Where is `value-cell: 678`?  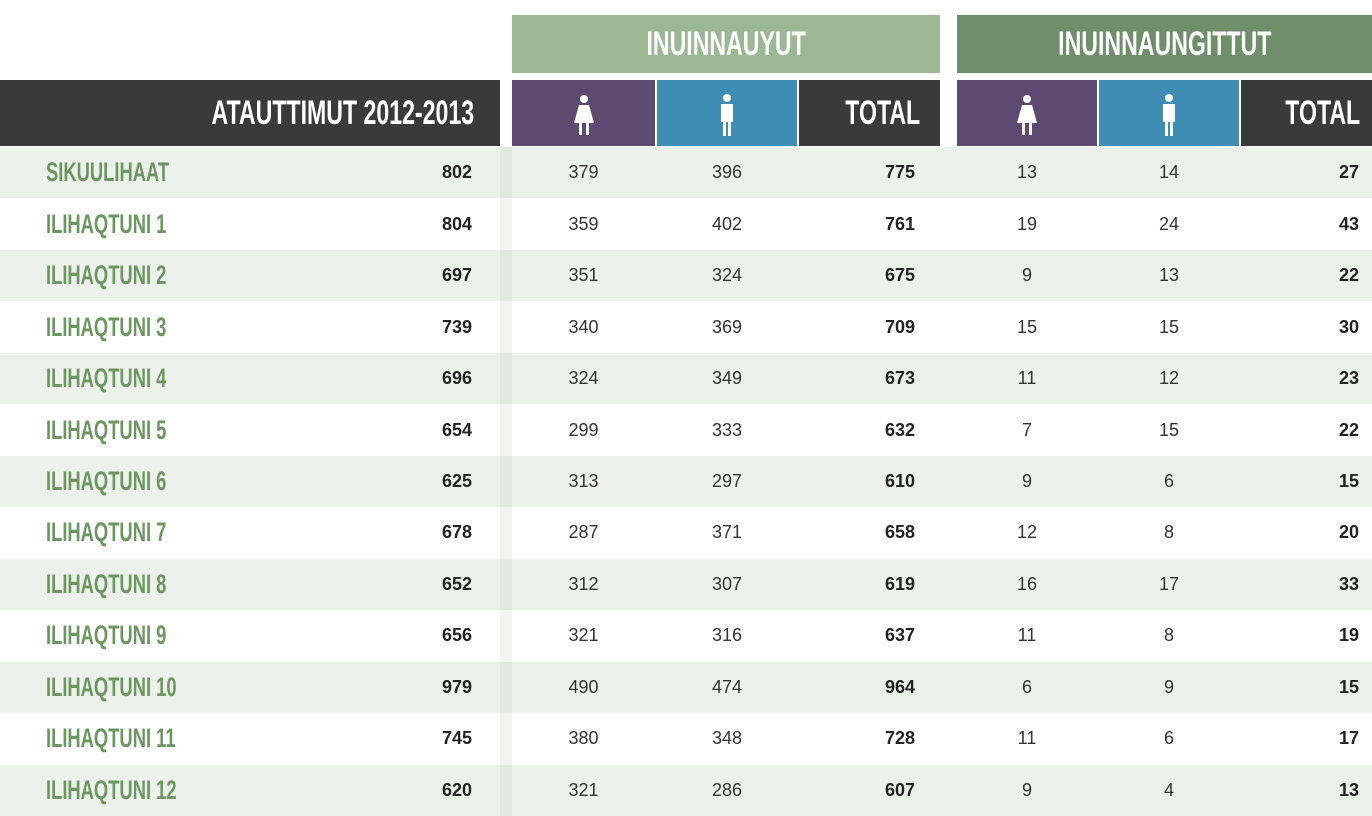 value-cell: 678 is located at coordinates (436, 532).